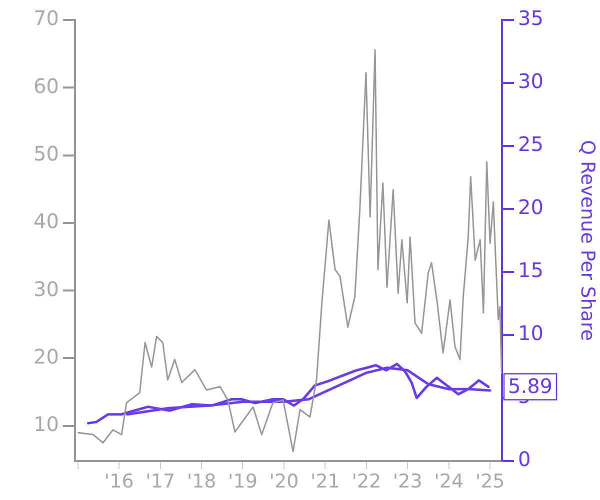 The width and height of the screenshot is (600, 500). I want to click on y2-tick-label: 25, so click(531, 144).